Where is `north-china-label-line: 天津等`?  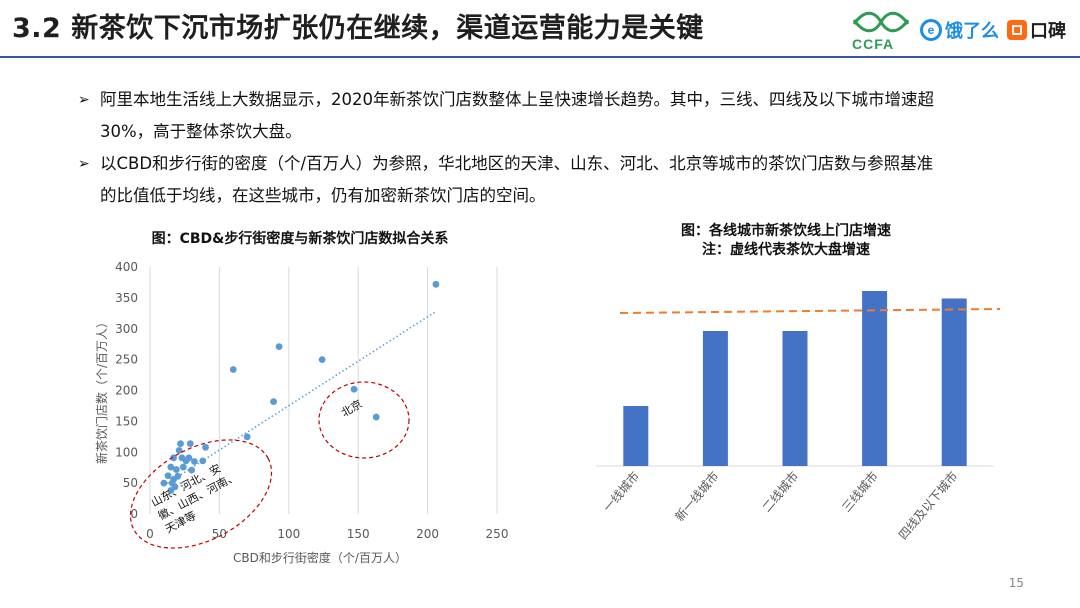 north-china-label-line: 天津等 is located at coordinates (181, 522).